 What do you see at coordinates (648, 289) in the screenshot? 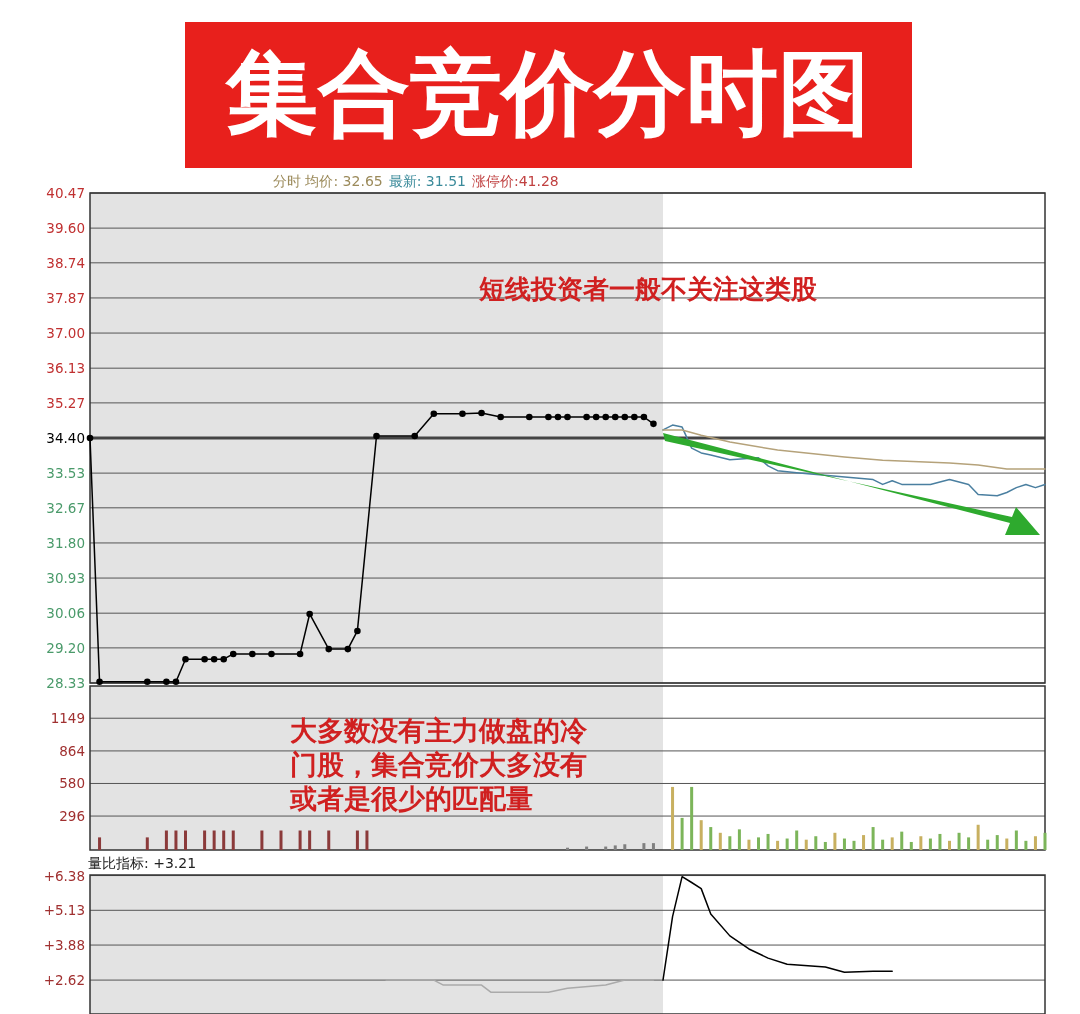
I see `annotation: 短线投资者一般不关注这类股` at bounding box center [648, 289].